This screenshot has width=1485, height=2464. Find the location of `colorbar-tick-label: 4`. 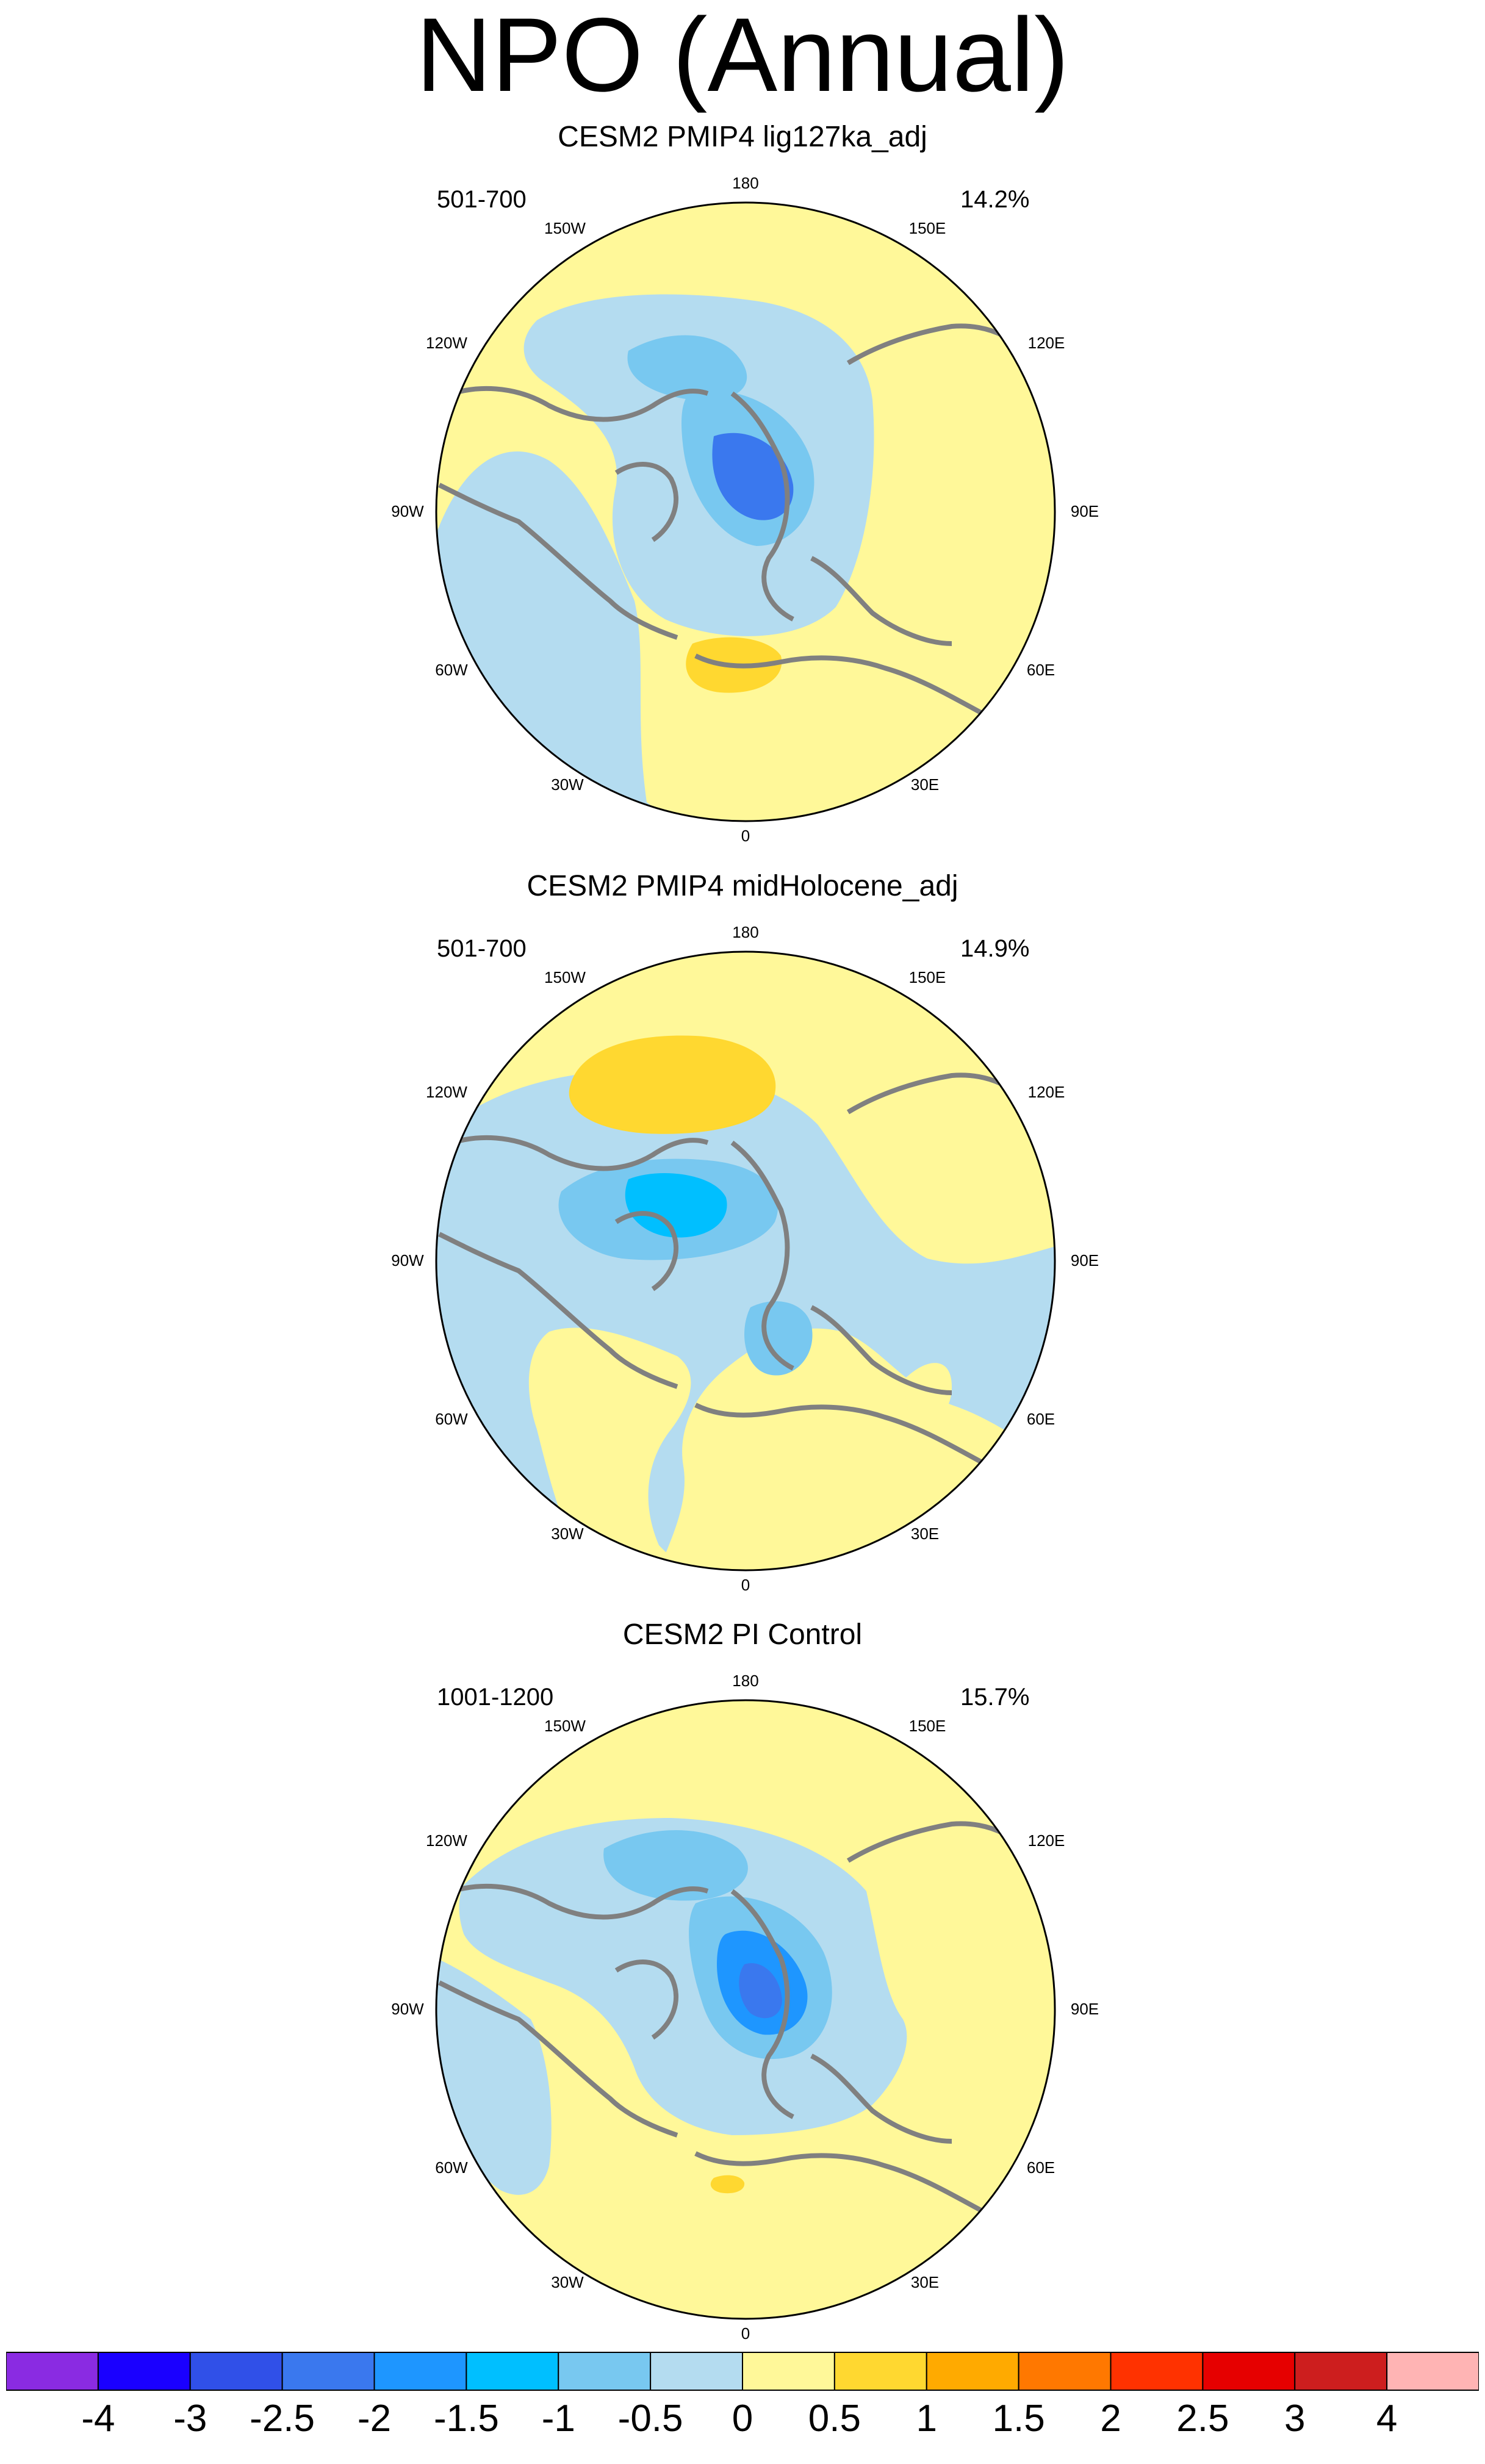

colorbar-tick-label: 4 is located at coordinates (1387, 2419).